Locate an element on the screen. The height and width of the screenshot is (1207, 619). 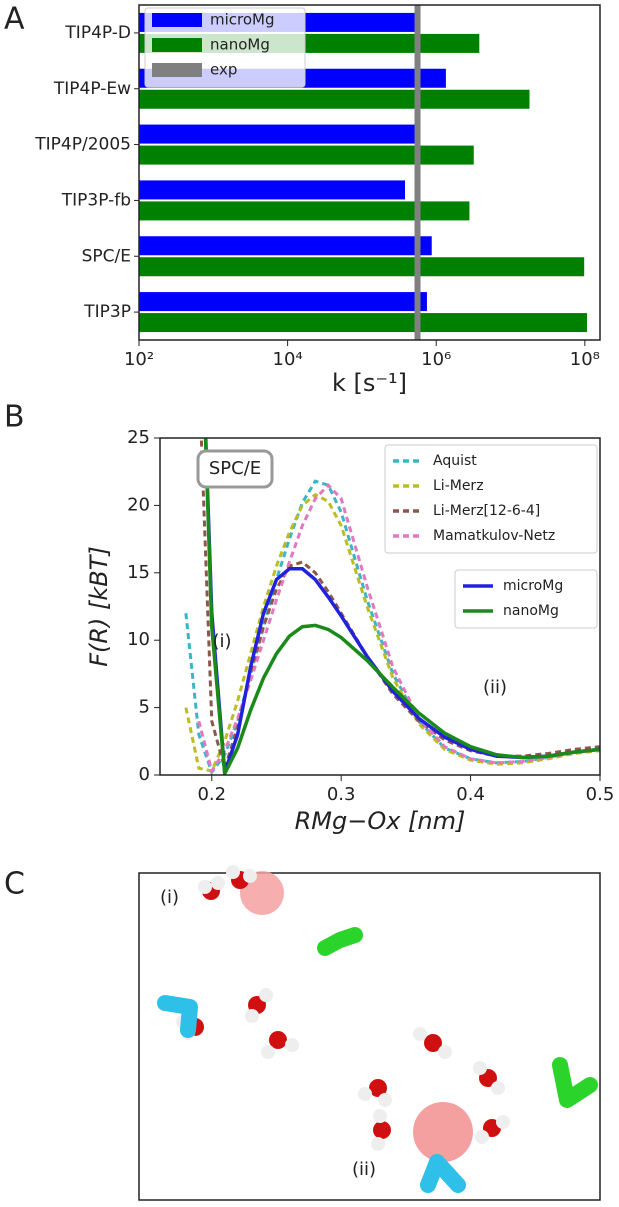
legend-label: Li-Merz[12-6-4] is located at coordinates (486, 511).